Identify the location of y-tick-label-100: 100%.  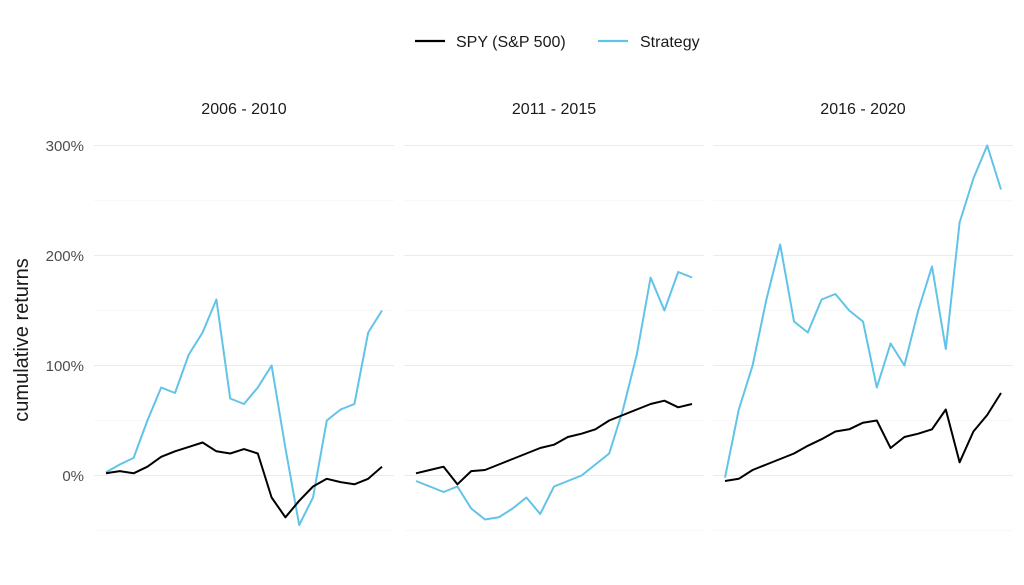
(65, 366).